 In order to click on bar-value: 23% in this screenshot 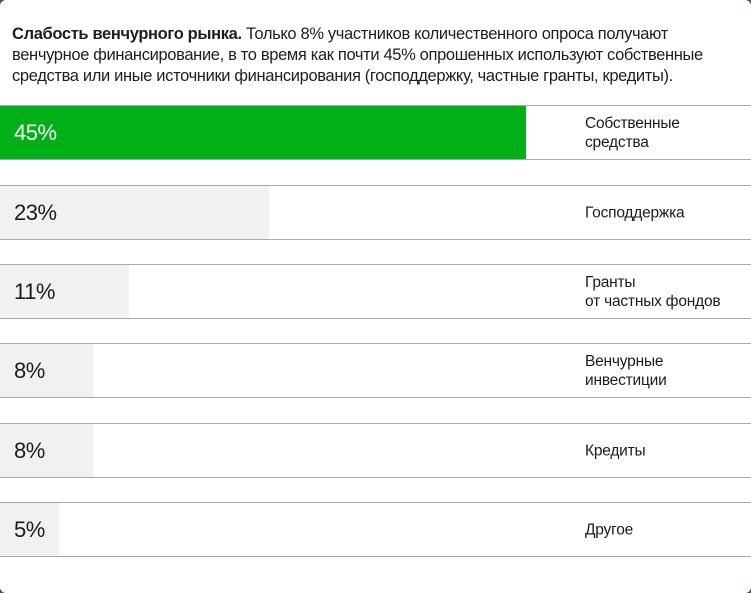, I will do `click(35, 212)`.